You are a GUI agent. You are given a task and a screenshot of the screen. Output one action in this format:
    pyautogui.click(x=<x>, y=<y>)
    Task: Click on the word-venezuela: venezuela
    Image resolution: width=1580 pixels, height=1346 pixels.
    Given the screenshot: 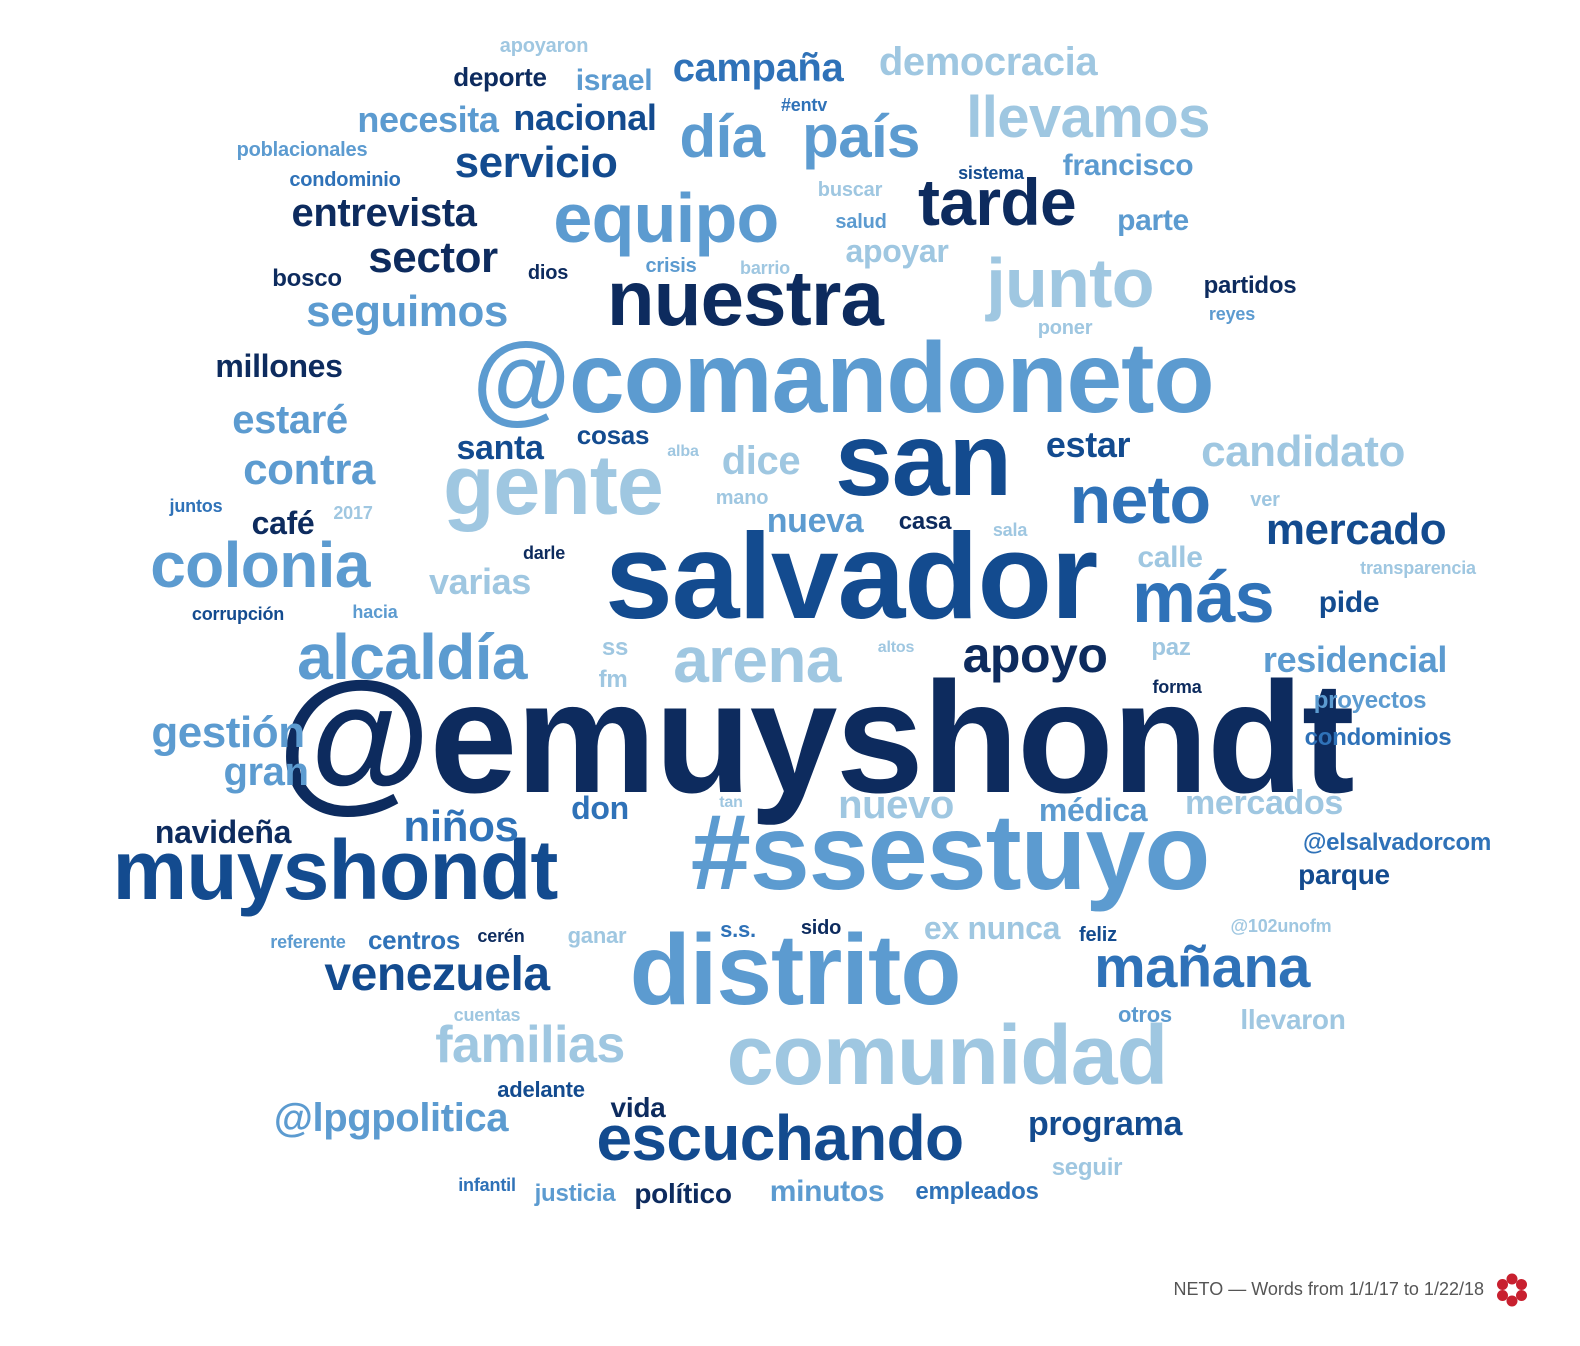 What is the action you would take?
    pyautogui.click(x=437, y=974)
    